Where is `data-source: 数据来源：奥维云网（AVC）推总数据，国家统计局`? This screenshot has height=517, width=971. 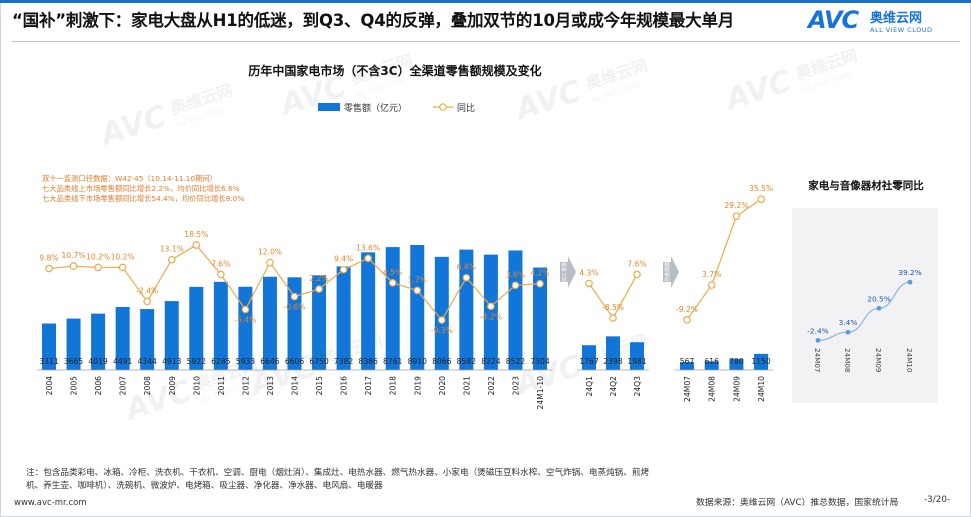
data-source: 数据来源：奥维云网（AVC）推总数据，国家统计局 is located at coordinates (797, 503).